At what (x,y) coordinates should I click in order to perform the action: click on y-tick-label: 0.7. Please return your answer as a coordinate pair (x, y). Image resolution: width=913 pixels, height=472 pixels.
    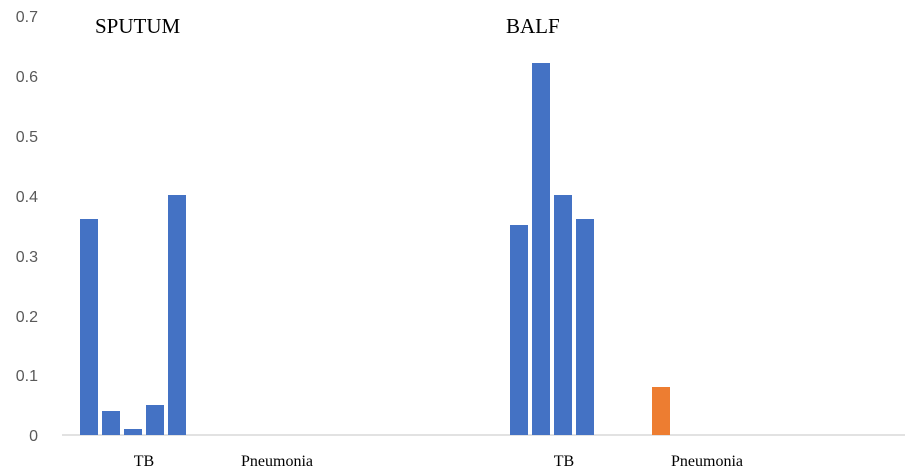
    Looking at the image, I should click on (27, 17).